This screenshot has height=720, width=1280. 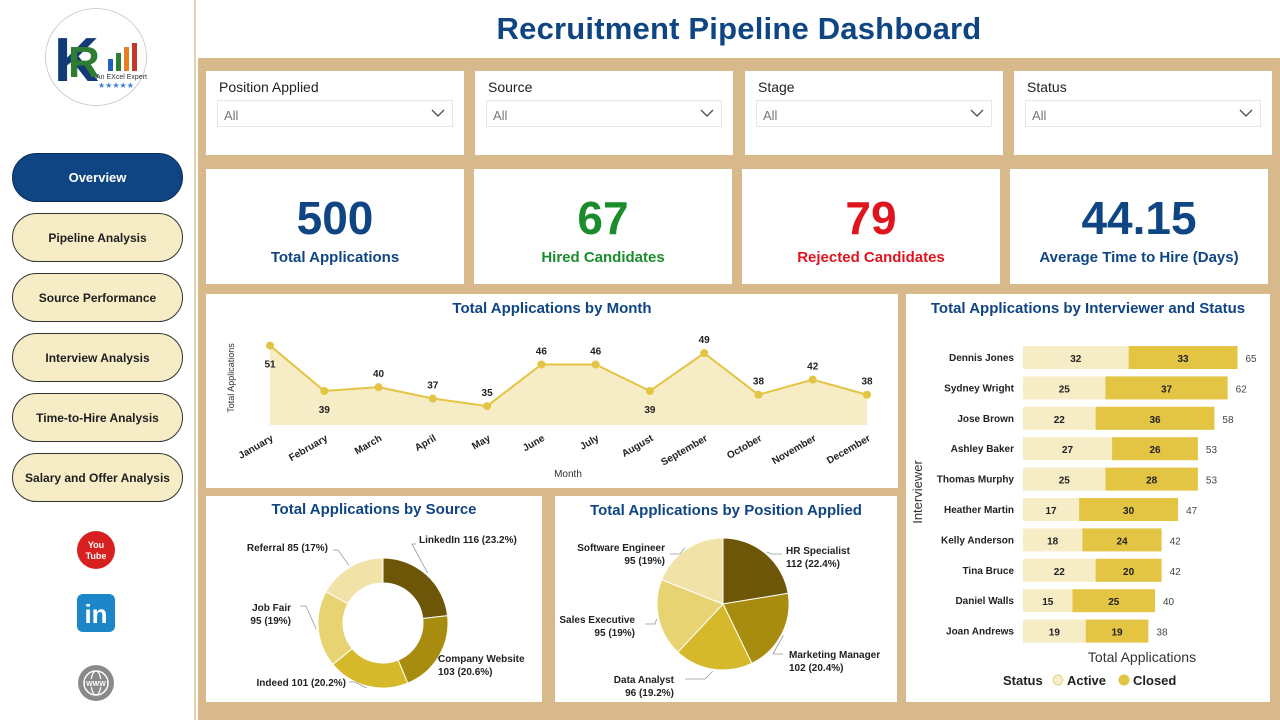 I want to click on kpi-card: 79 Rejected Candidates, so click(x=871, y=226).